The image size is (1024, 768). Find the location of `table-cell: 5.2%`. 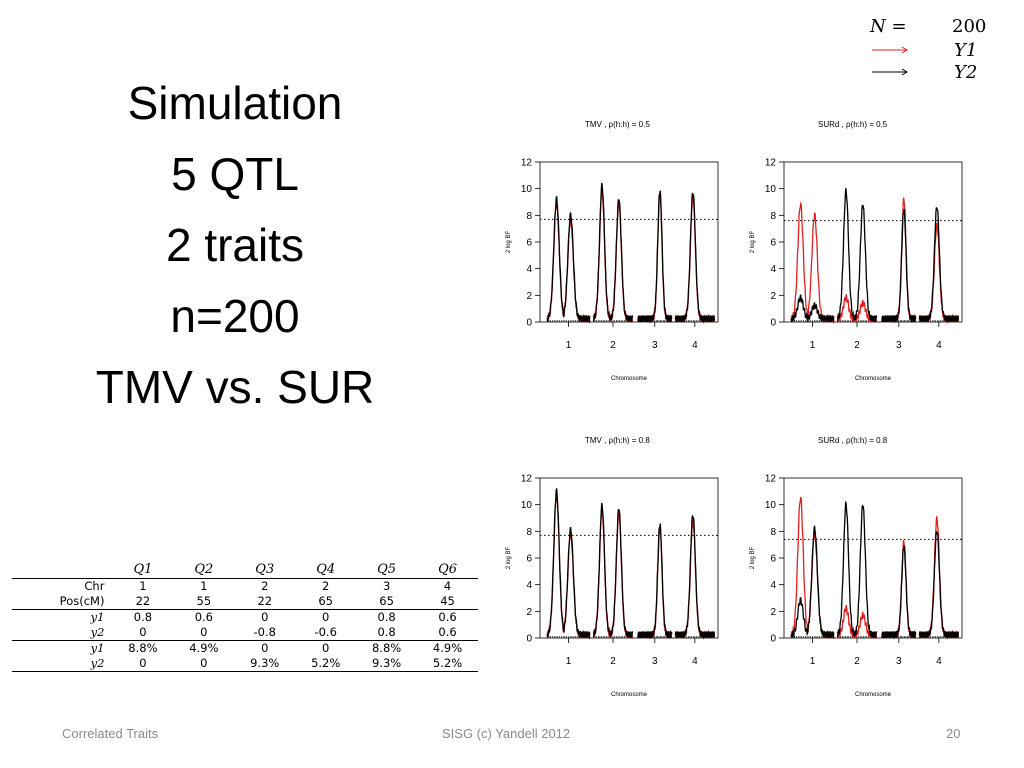

table-cell: 5.2% is located at coordinates (447, 664).